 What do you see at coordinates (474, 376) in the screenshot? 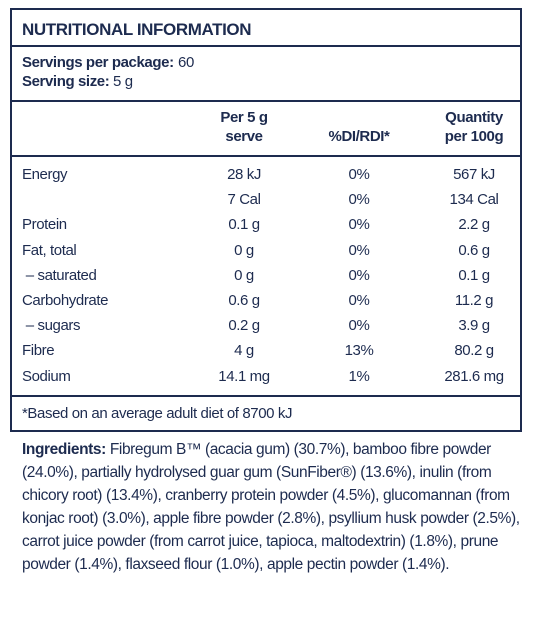
I see `per-100g: 281.6 mg` at bounding box center [474, 376].